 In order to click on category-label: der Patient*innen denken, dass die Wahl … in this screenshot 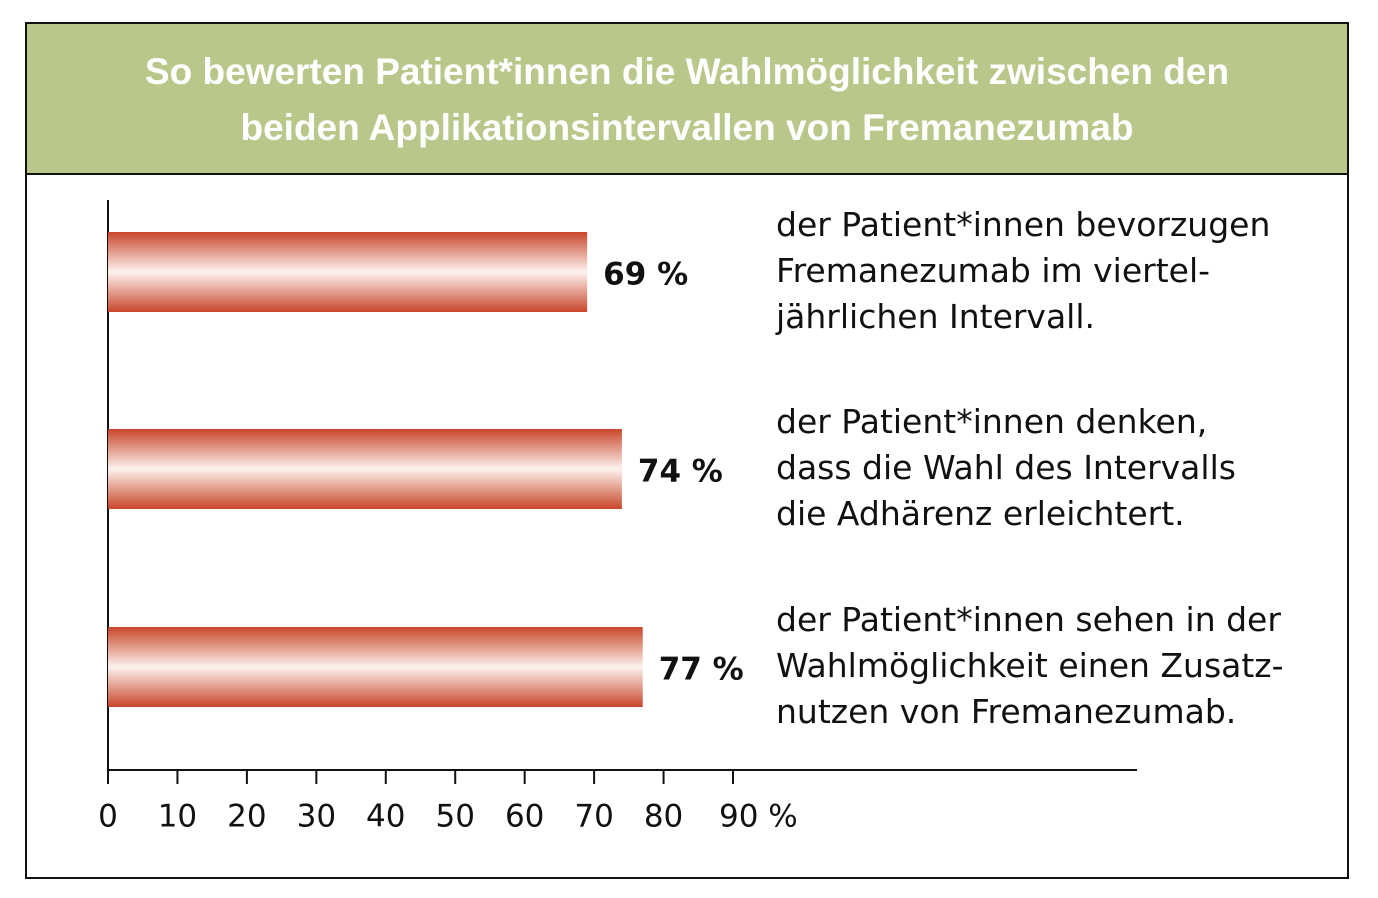, I will do `click(1006, 467)`.